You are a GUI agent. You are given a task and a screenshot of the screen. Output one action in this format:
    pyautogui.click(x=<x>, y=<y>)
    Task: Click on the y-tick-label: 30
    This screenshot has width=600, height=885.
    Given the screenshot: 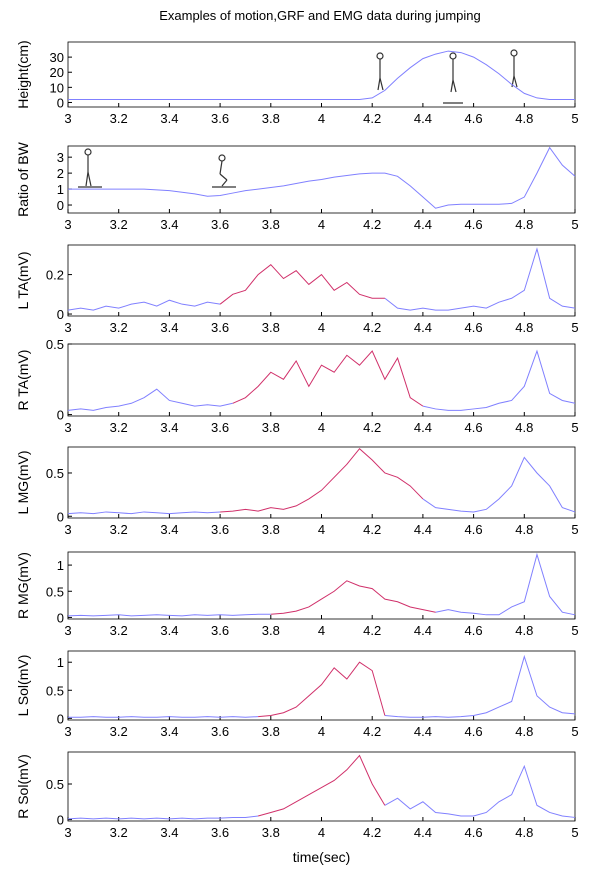 What is the action you would take?
    pyautogui.click(x=57, y=57)
    